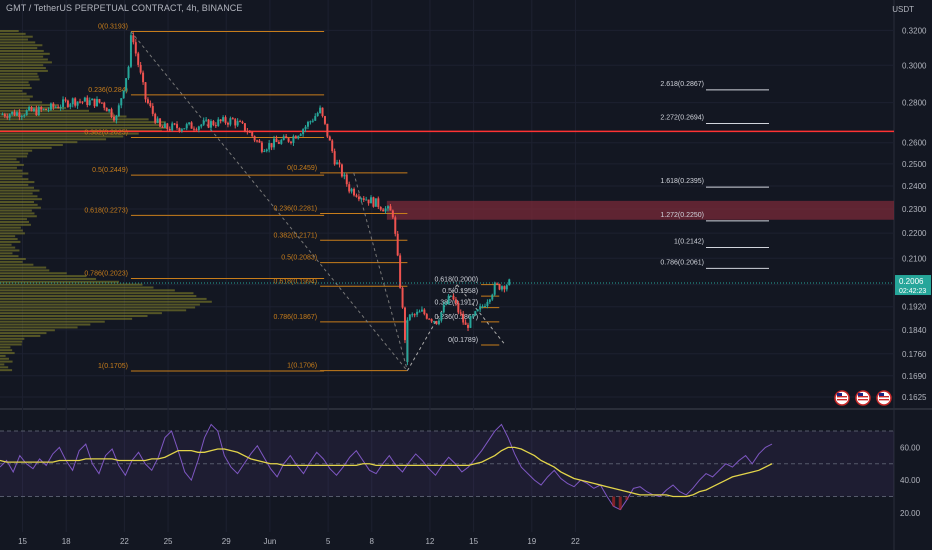 The width and height of the screenshot is (932, 550). What do you see at coordinates (106, 210) in the screenshot?
I see `fib-level-label: 0.618(0.2273)` at bounding box center [106, 210].